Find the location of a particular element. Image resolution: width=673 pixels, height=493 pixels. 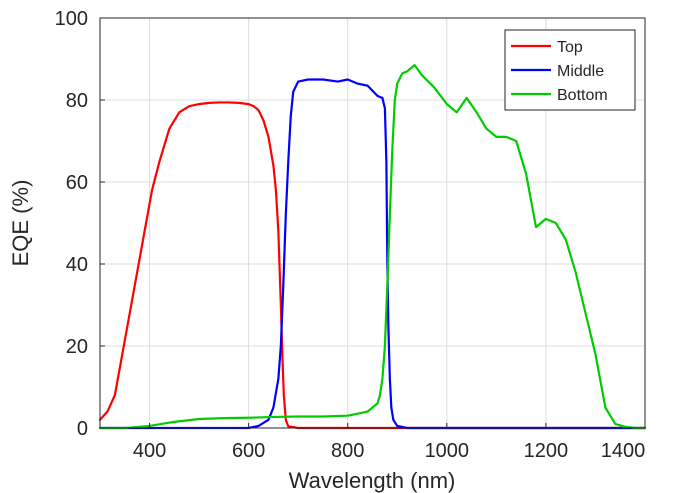

y-tick-label: 60 is located at coordinates (77, 183).